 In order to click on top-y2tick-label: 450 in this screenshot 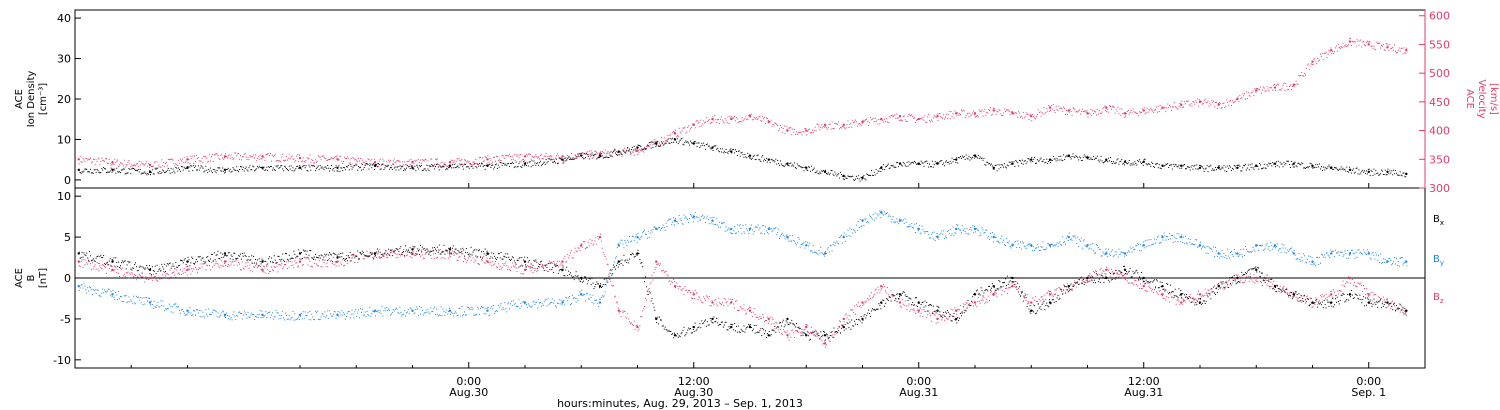, I will do `click(1439, 102)`.